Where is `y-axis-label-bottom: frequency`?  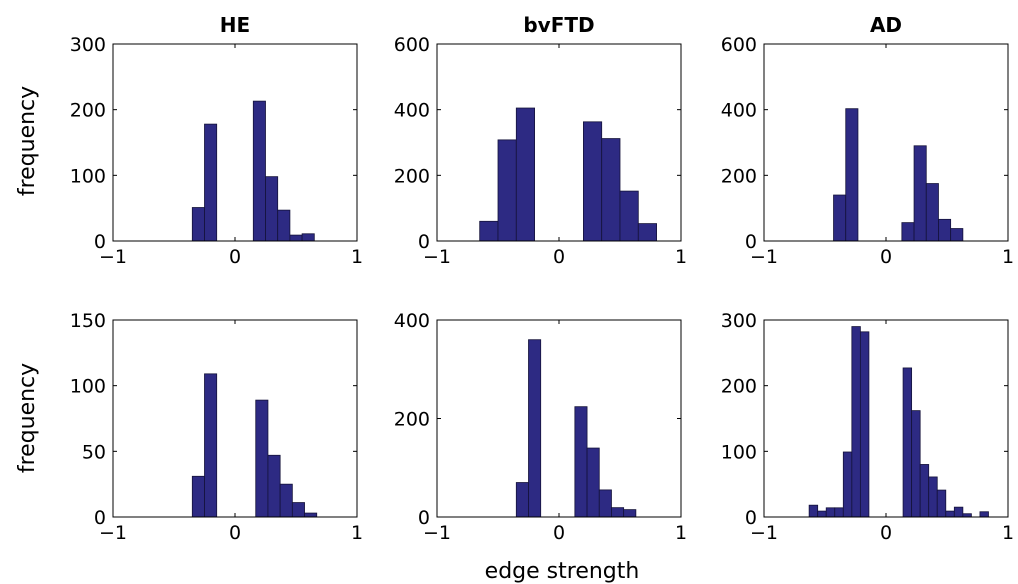
y-axis-label-bottom: frequency is located at coordinates (27, 418).